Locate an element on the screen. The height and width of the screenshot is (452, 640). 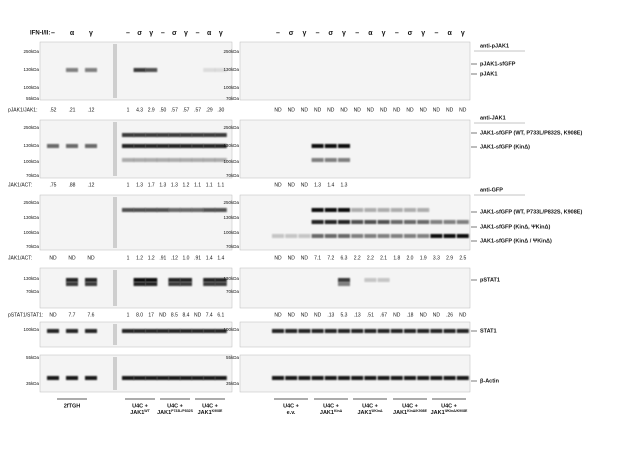
marker-label: 55kDa is located at coordinates (233, 357).